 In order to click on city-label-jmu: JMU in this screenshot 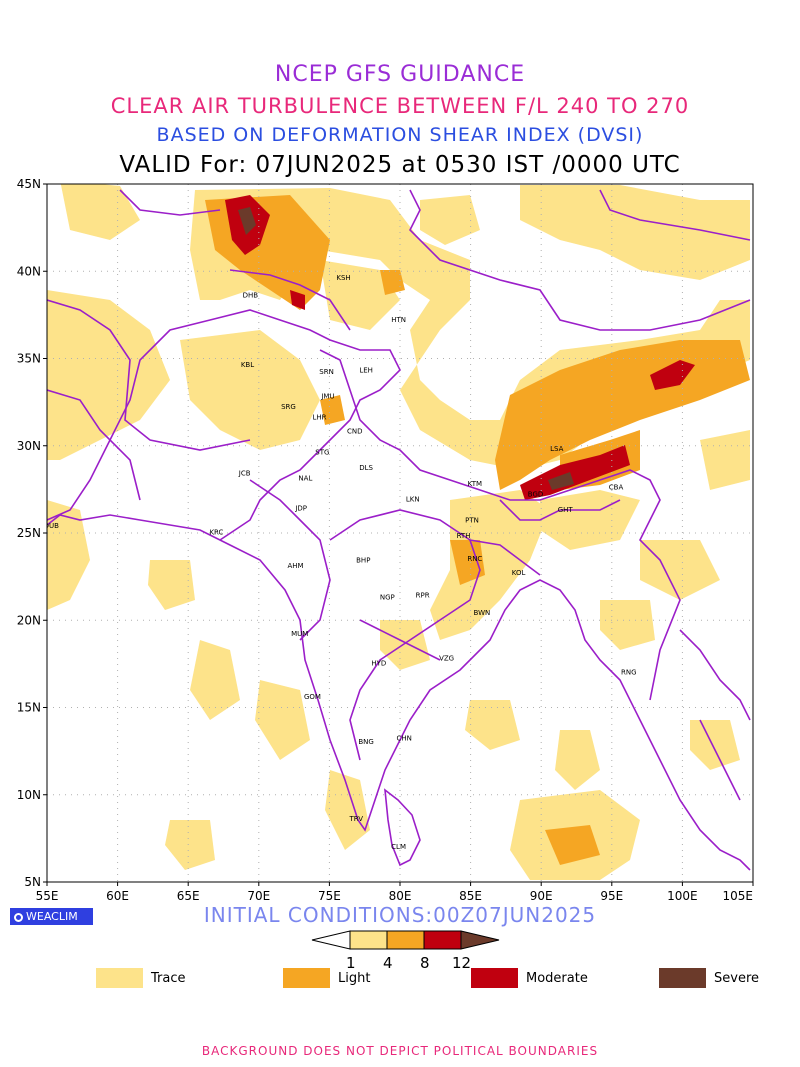, I will do `click(327, 397)`.